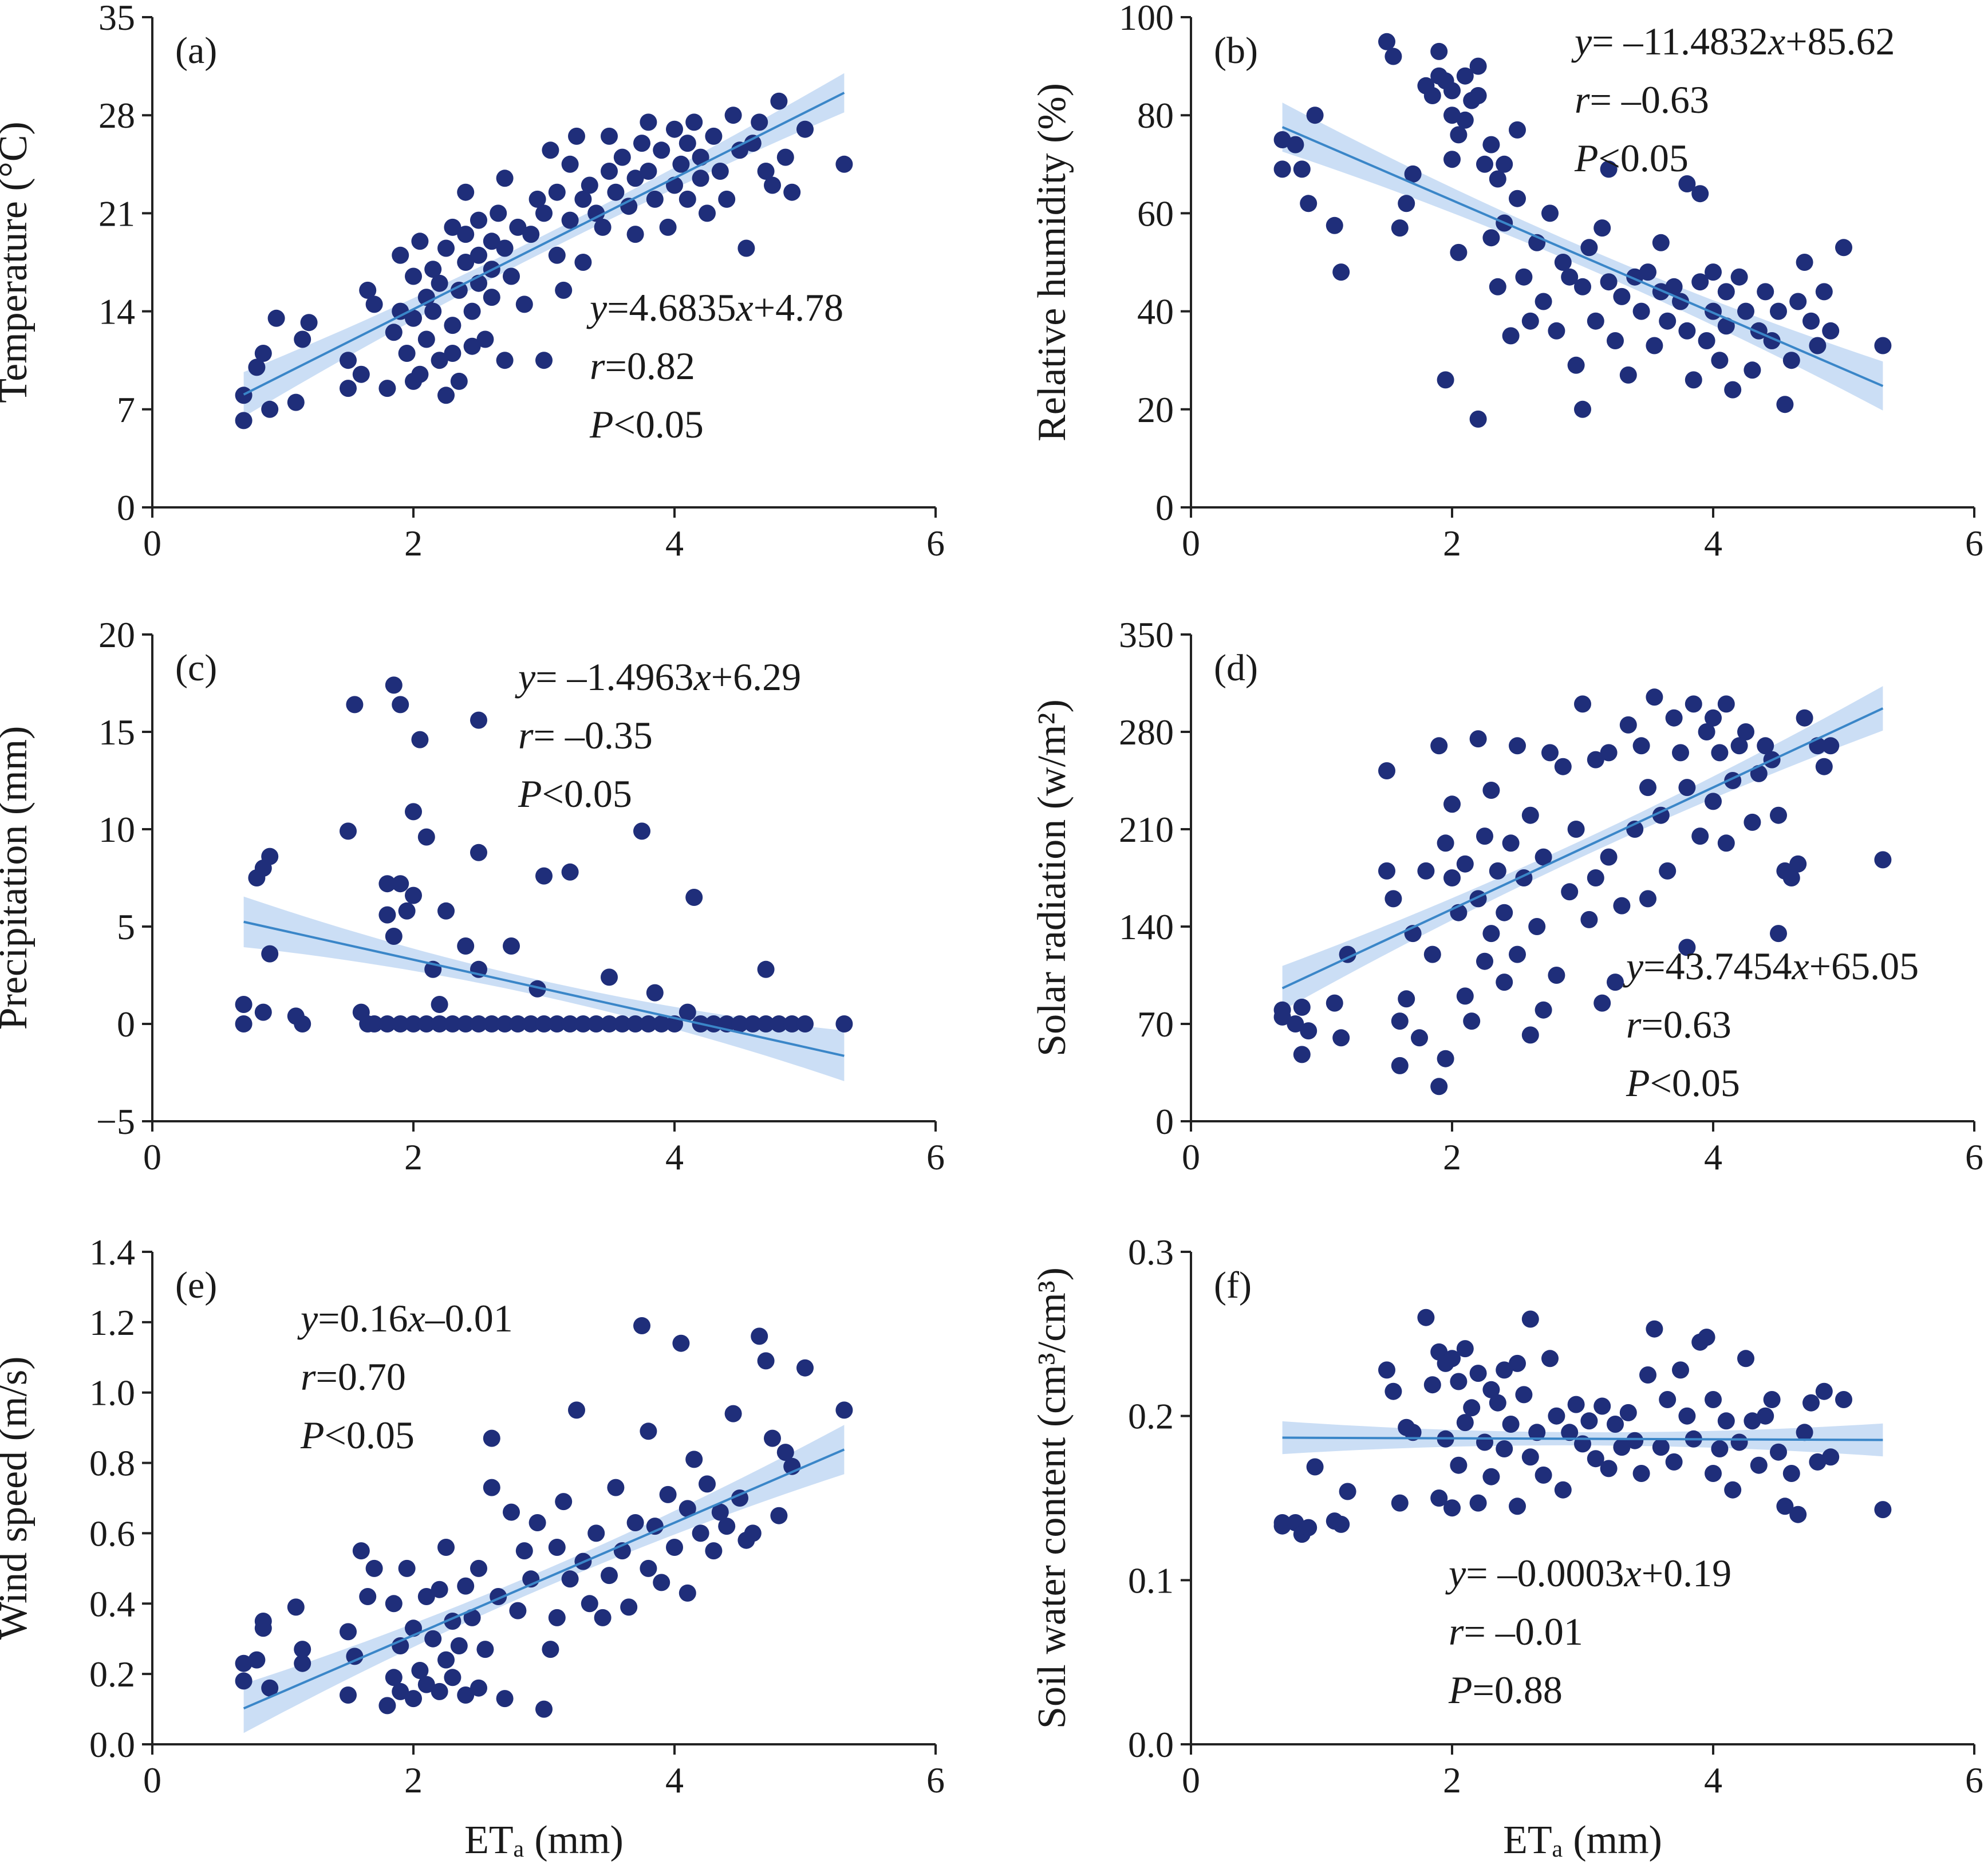 The width and height of the screenshot is (1988, 1864). Describe the element at coordinates (1191, 1780) in the screenshot. I see `x-tick-label: 0` at that location.